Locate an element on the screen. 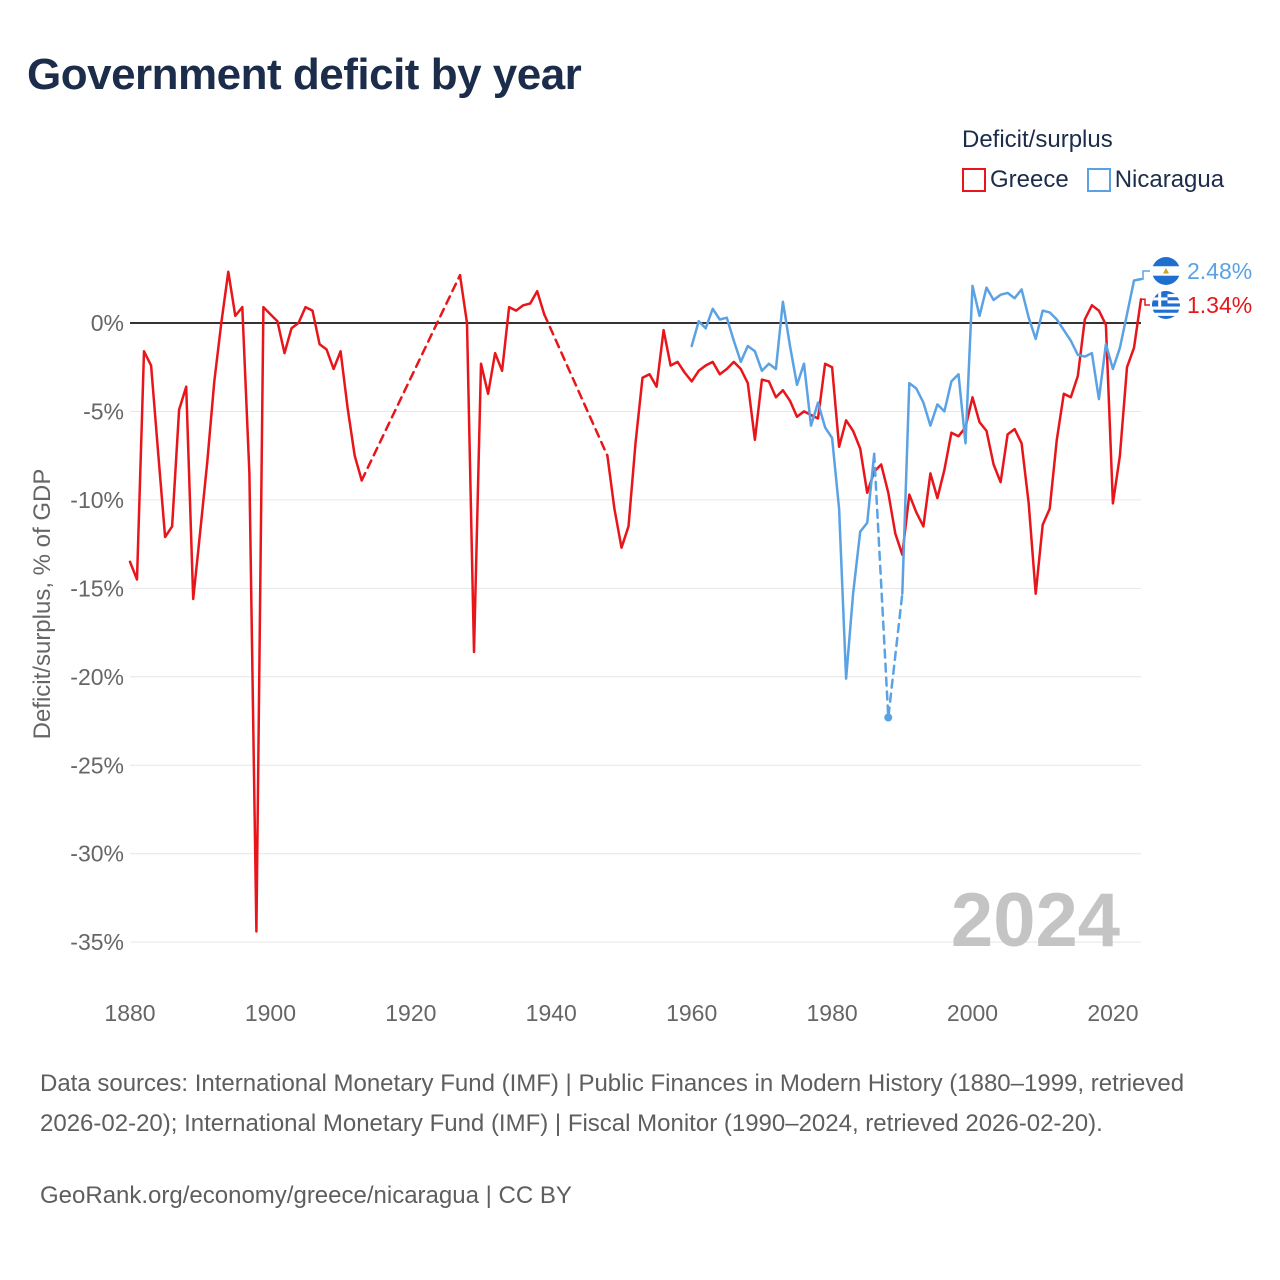  x-tick-label: 1940 is located at coordinates (551, 1013).